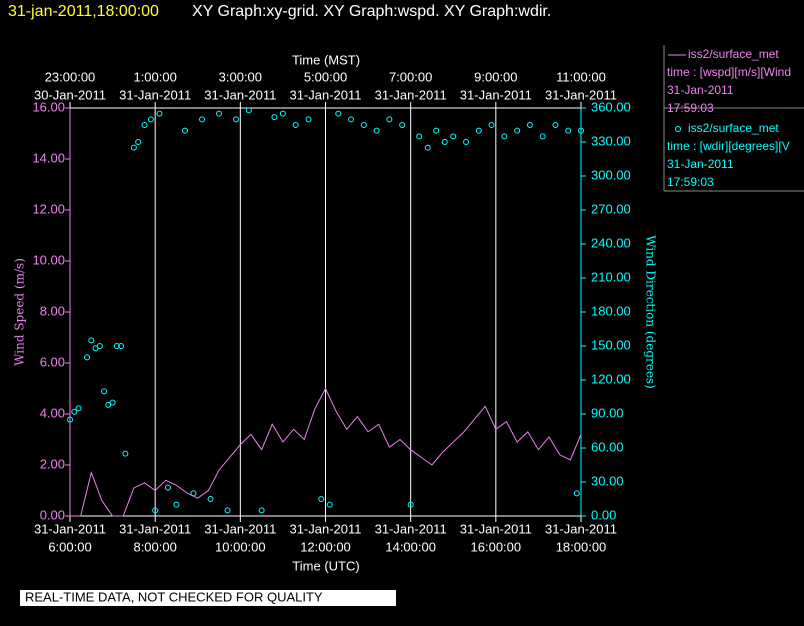  Describe the element at coordinates (611, 208) in the screenshot. I see `y2-tick-label: 270.00` at that location.